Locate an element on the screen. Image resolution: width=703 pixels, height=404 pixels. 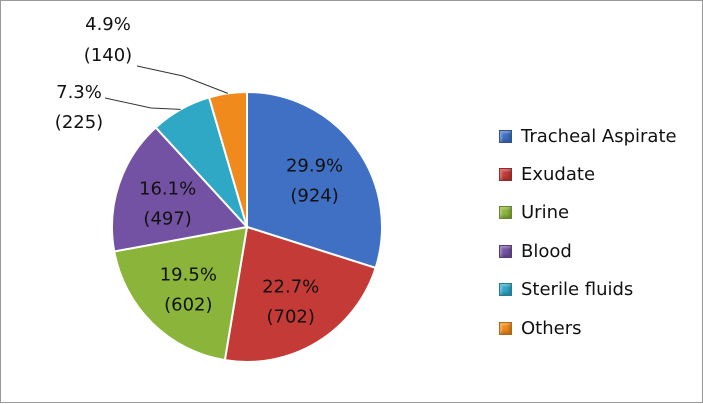
pie-slice-blood is located at coordinates (180, 189).